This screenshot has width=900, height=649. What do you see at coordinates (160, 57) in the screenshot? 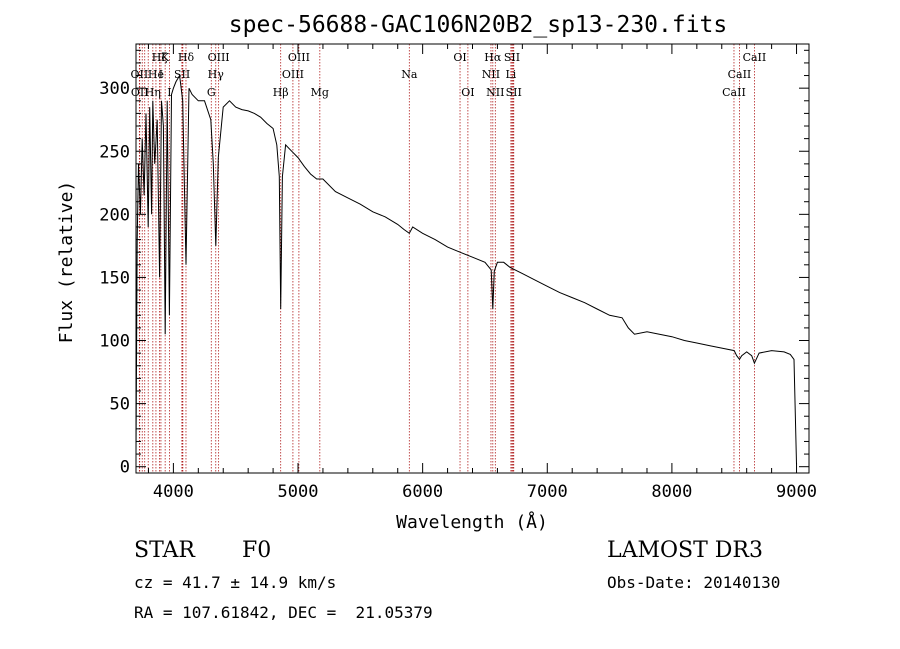
I see `marker-label-0: Hζ` at bounding box center [160, 57].